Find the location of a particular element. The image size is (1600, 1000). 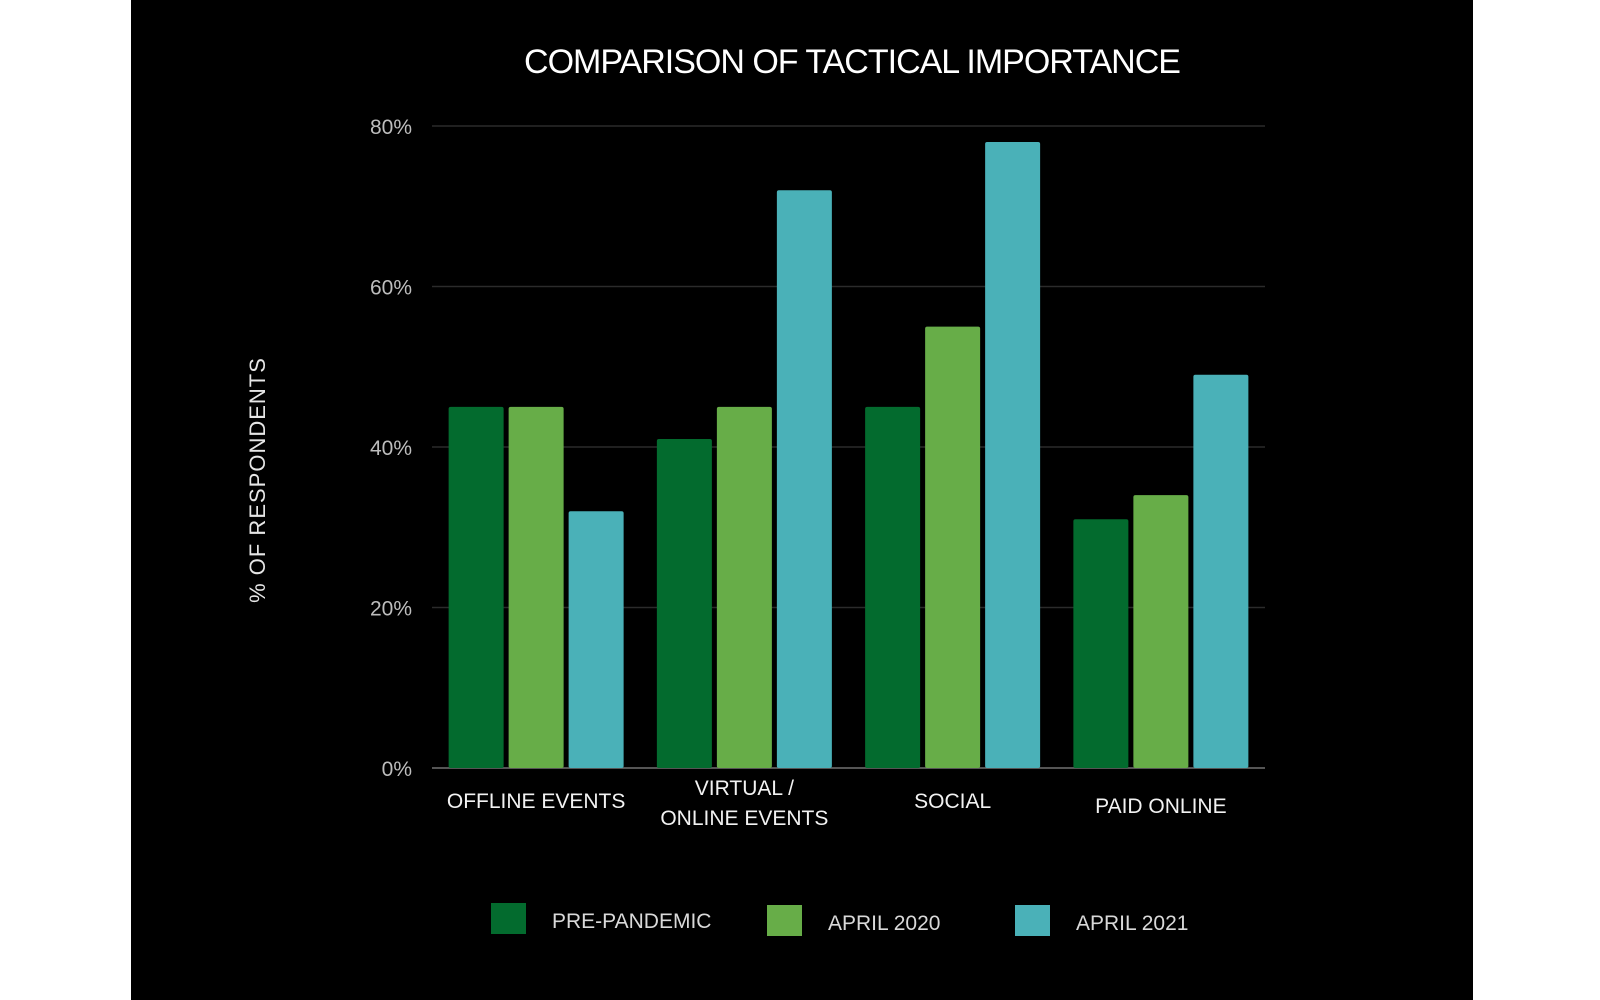

legend-swatch-pre-pandemic is located at coordinates (508, 918).